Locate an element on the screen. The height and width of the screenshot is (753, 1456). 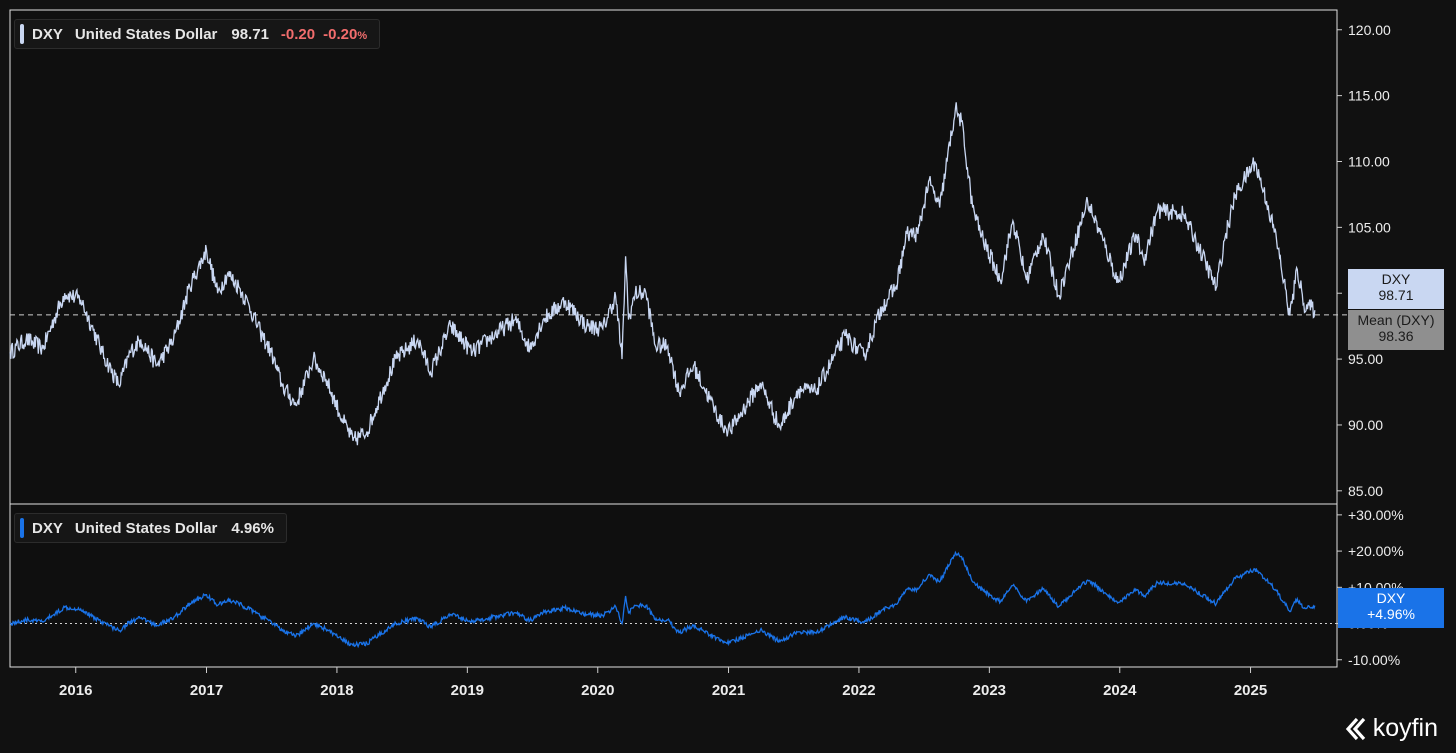
percent-tick-label: +30.00% is located at coordinates (1376, 515).